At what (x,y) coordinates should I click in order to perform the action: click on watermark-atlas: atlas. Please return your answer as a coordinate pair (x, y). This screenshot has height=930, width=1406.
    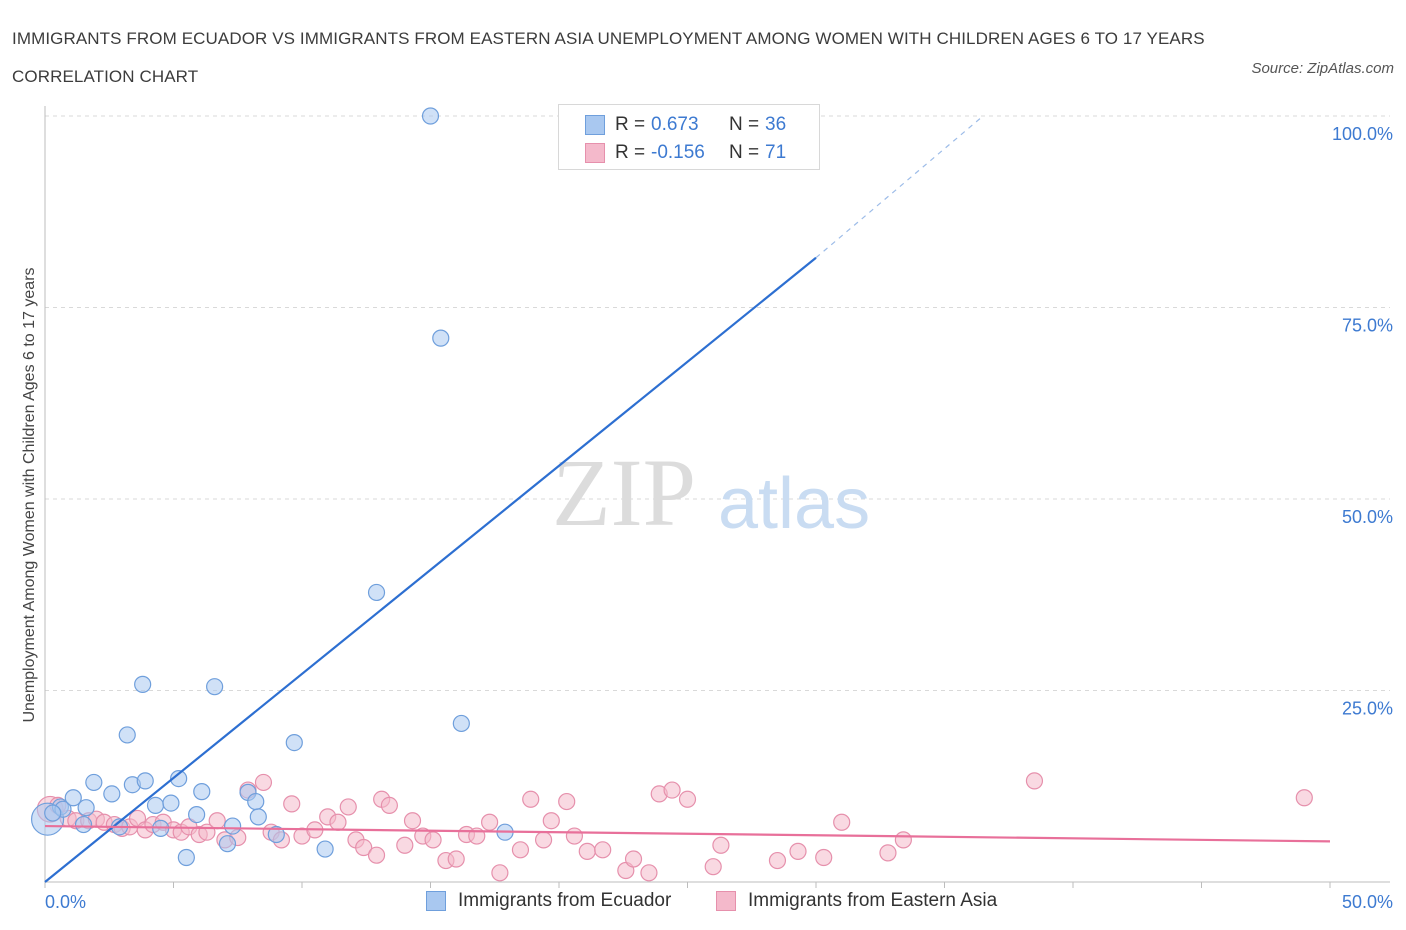
    Looking at the image, I should click on (794, 504).